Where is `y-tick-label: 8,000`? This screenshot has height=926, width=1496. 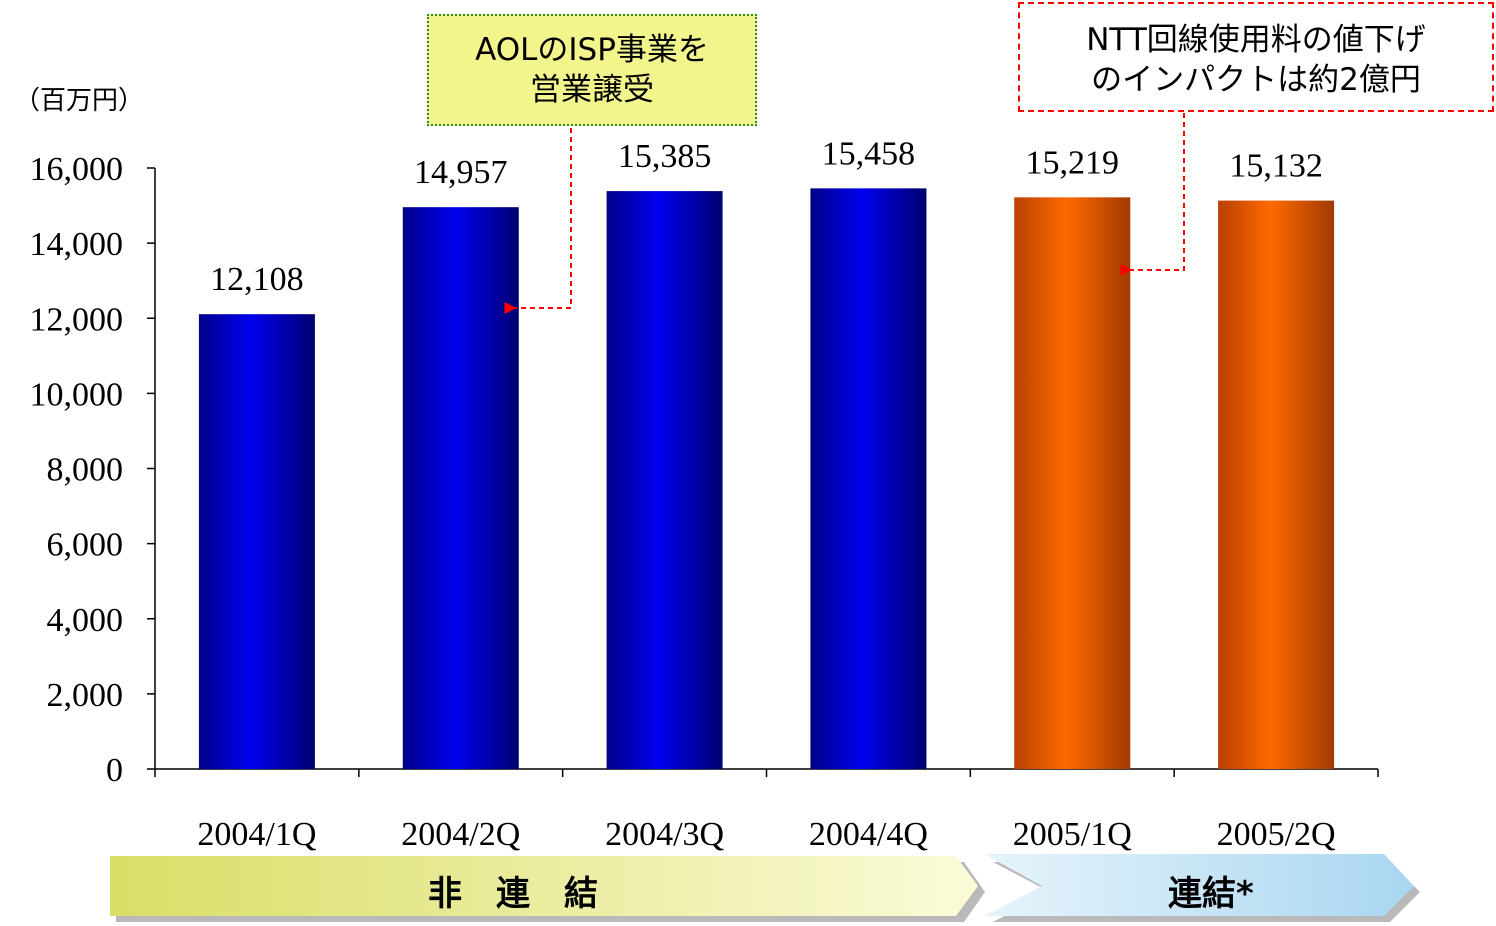 y-tick-label: 8,000 is located at coordinates (85, 470).